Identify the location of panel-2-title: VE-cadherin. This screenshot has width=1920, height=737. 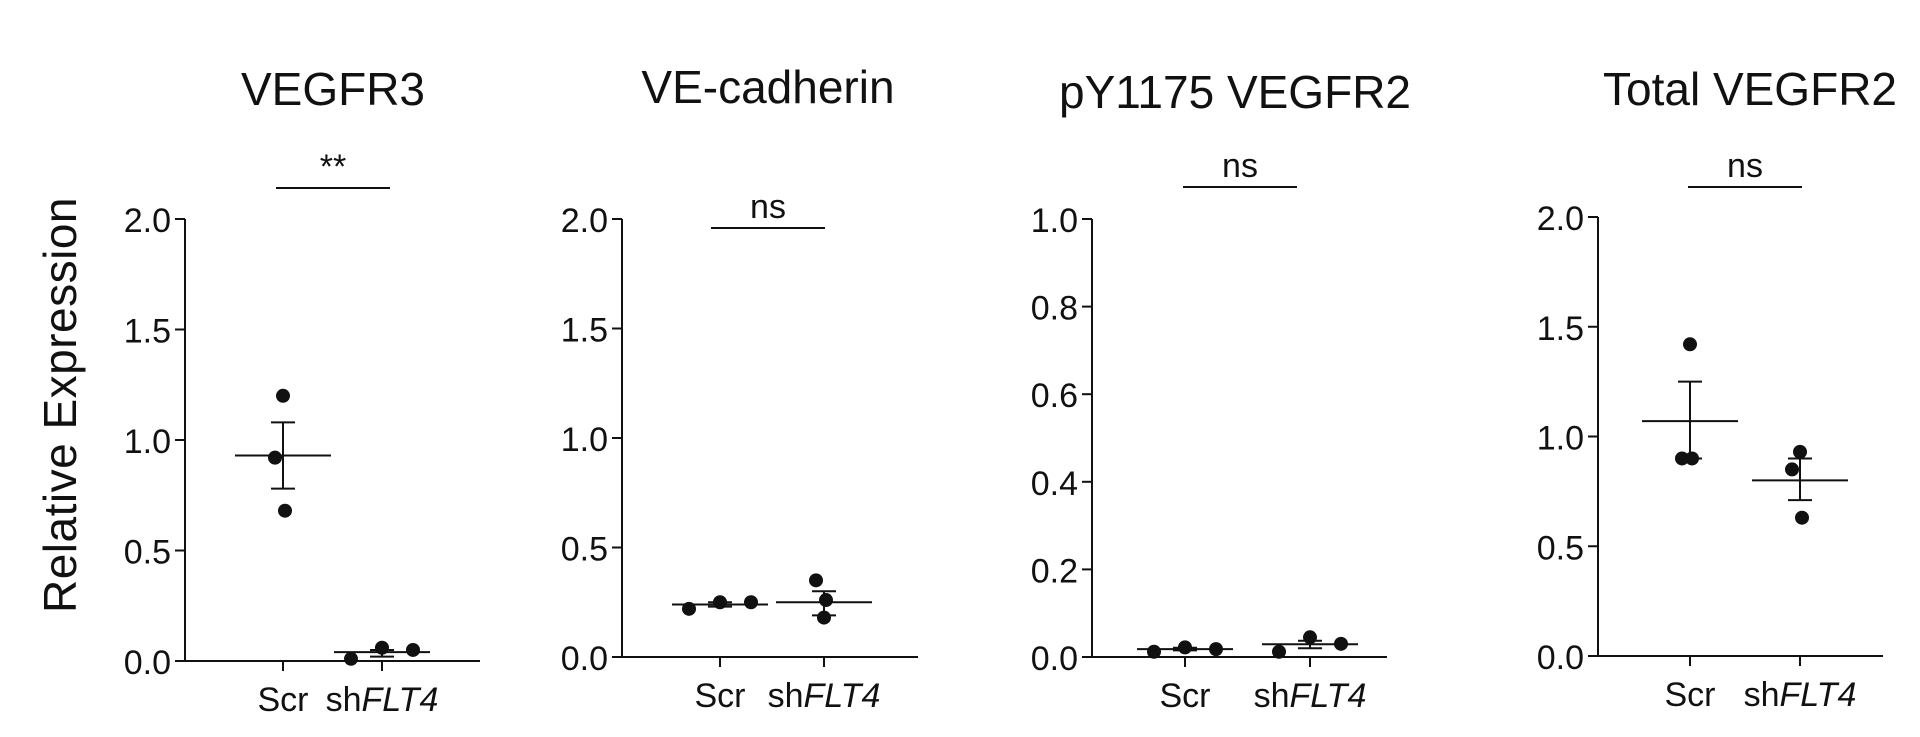
(767, 87).